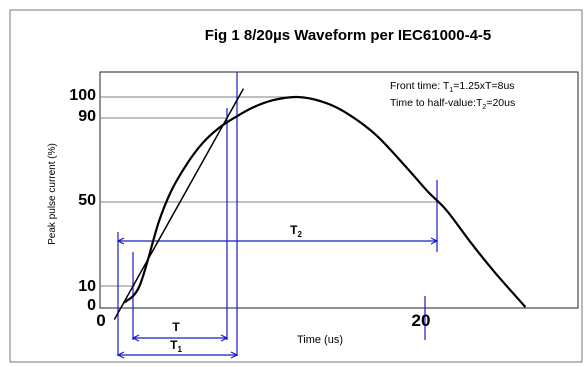 The image size is (588, 367). What do you see at coordinates (263, 320) in the screenshot?
I see `x-tick-labels: 0 20` at bounding box center [263, 320].